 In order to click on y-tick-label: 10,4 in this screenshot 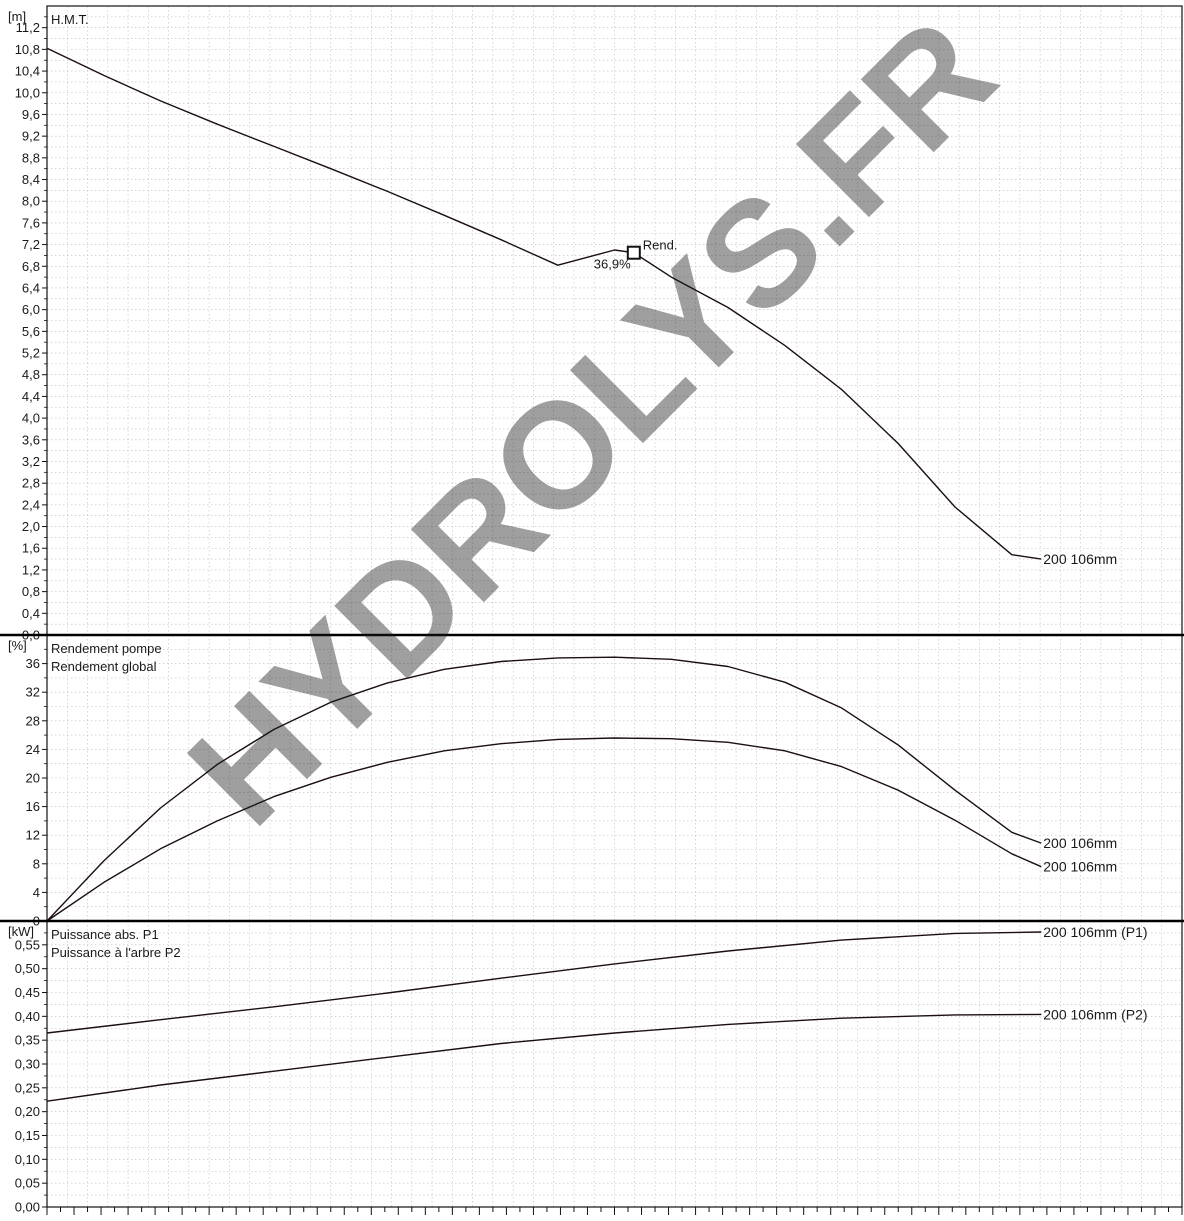, I will do `click(27, 71)`.